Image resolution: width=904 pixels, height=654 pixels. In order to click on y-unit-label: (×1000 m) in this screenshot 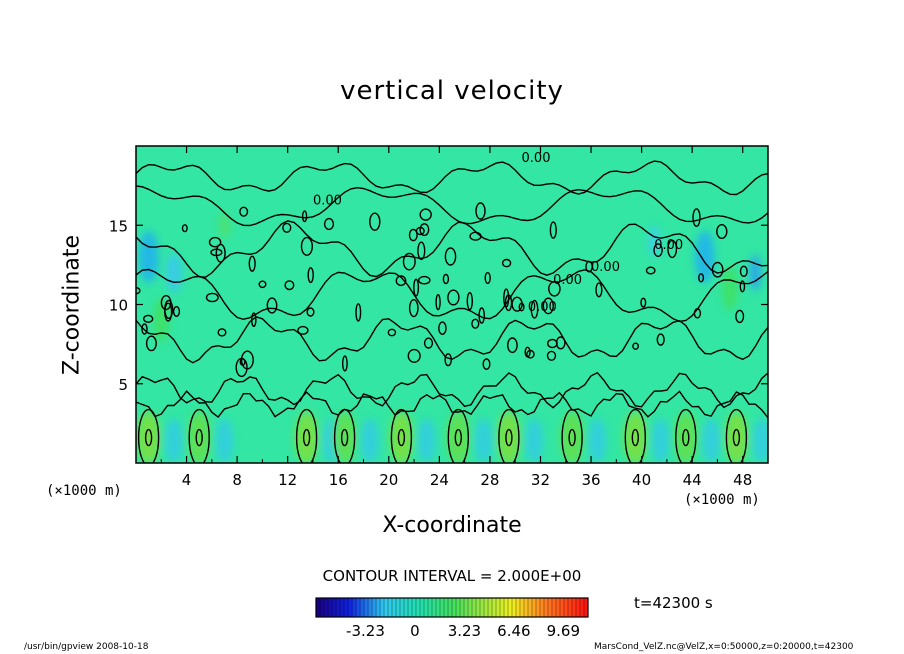, I will do `click(84, 491)`.